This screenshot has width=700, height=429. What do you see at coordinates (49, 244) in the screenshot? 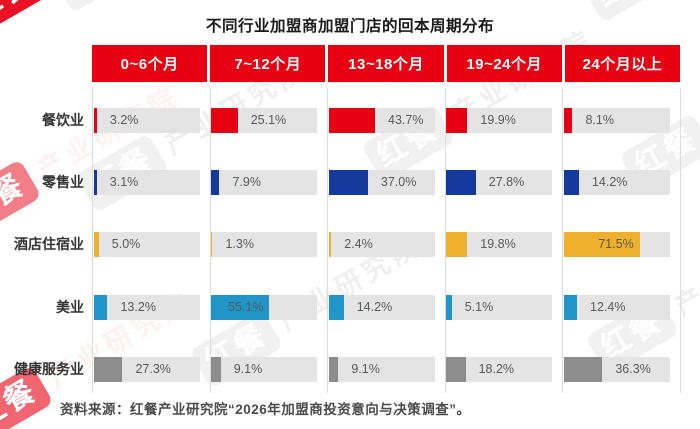
I see `row-label: 酒店住宿业` at bounding box center [49, 244].